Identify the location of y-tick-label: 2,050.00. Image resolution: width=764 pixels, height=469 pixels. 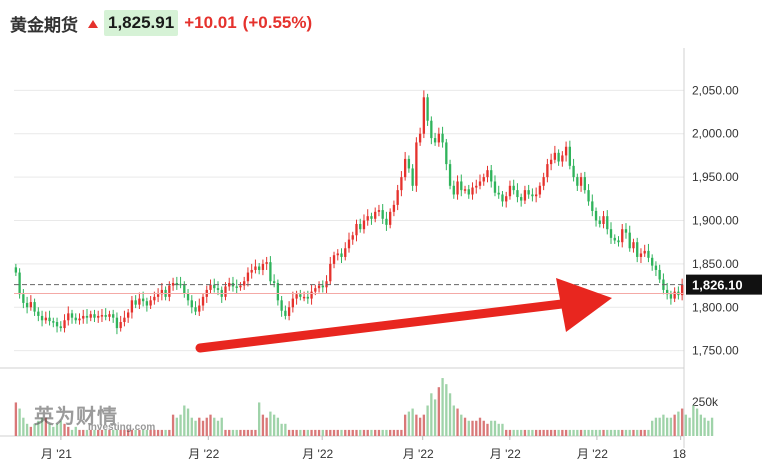
(715, 90).